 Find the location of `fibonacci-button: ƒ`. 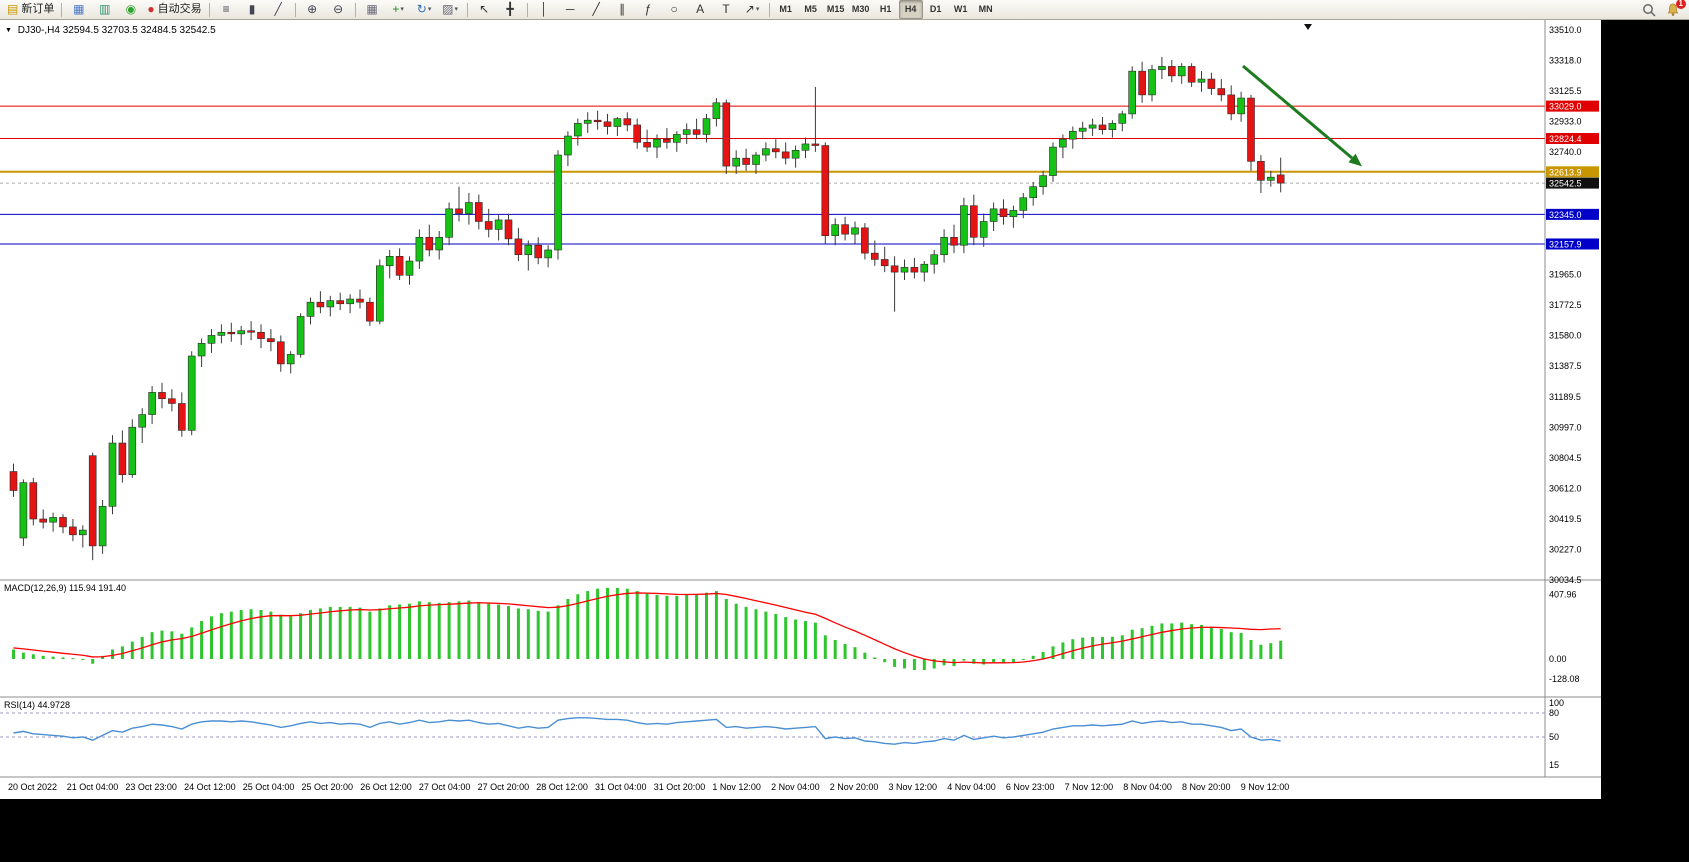

fibonacci-button: ƒ is located at coordinates (648, 9).